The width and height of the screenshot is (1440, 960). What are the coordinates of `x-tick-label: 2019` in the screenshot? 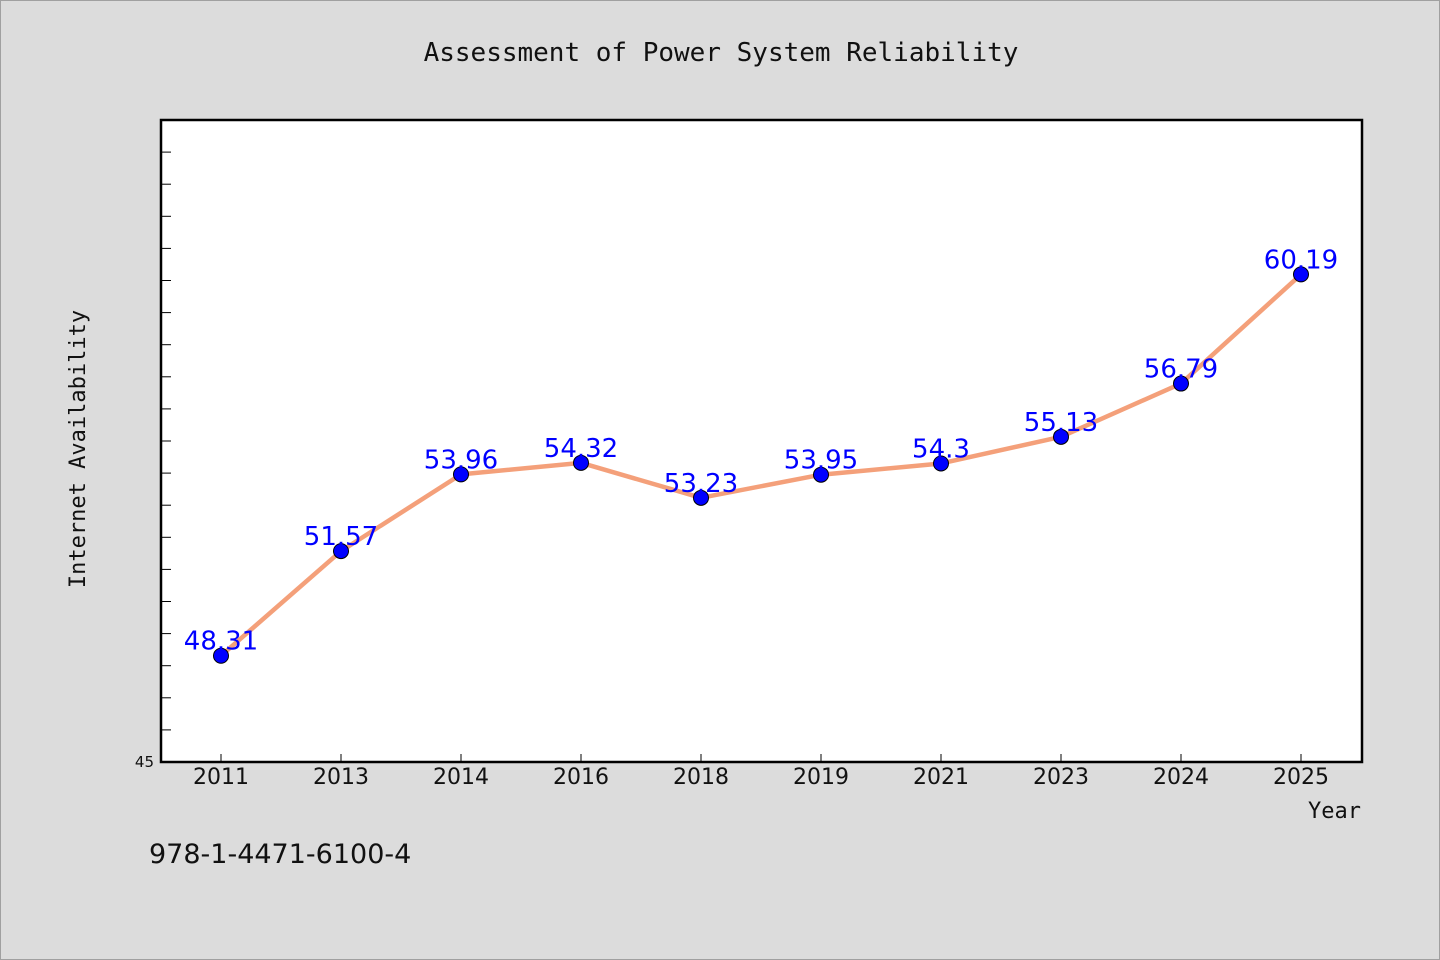 It's located at (821, 777).